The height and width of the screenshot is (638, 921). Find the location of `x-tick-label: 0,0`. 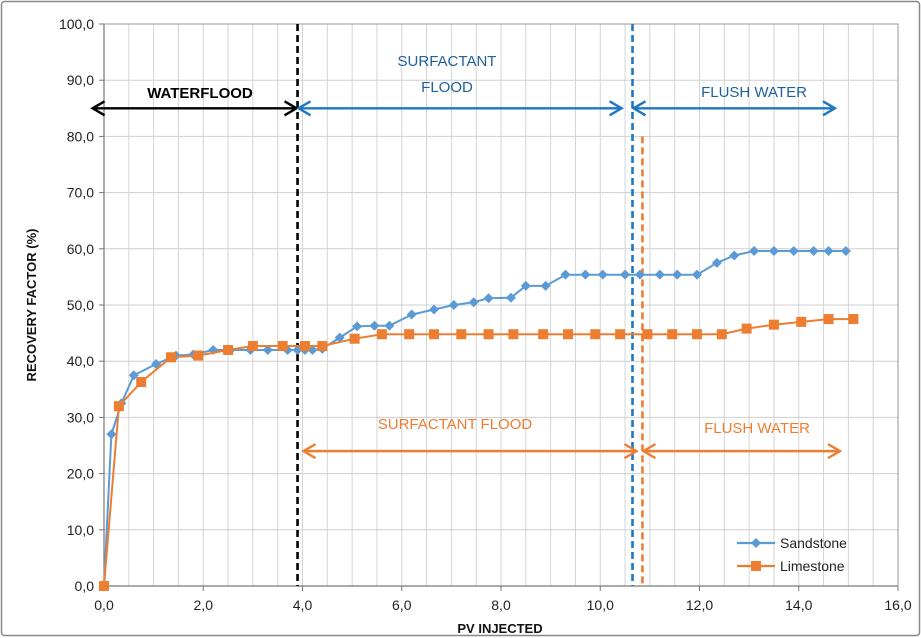

x-tick-label: 0,0 is located at coordinates (104, 605).